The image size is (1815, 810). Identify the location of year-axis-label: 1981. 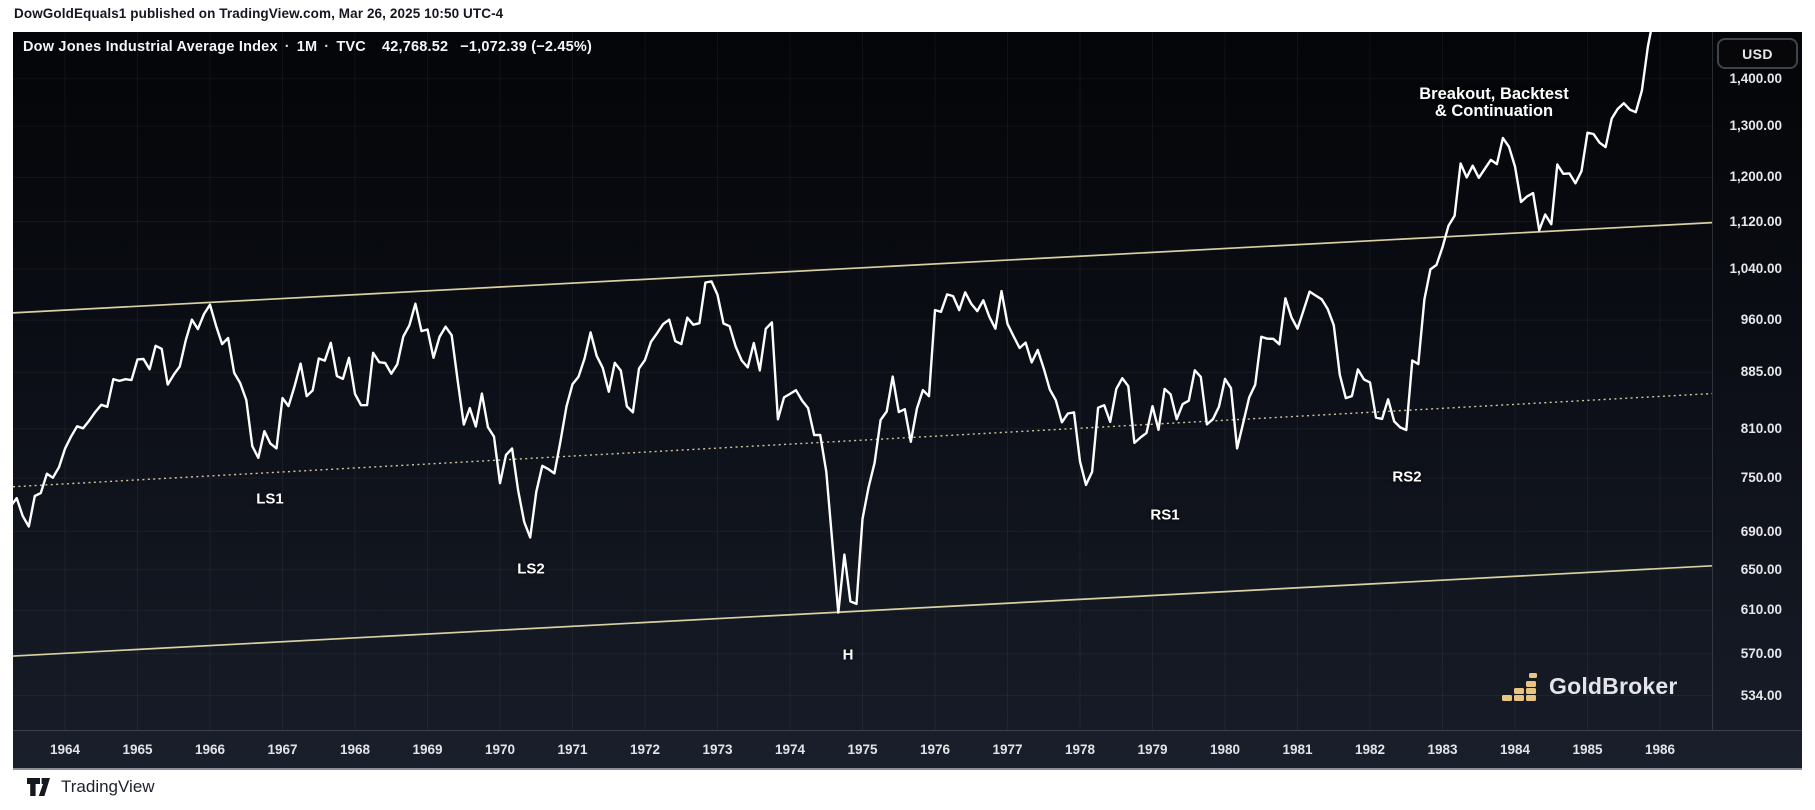
(1297, 749).